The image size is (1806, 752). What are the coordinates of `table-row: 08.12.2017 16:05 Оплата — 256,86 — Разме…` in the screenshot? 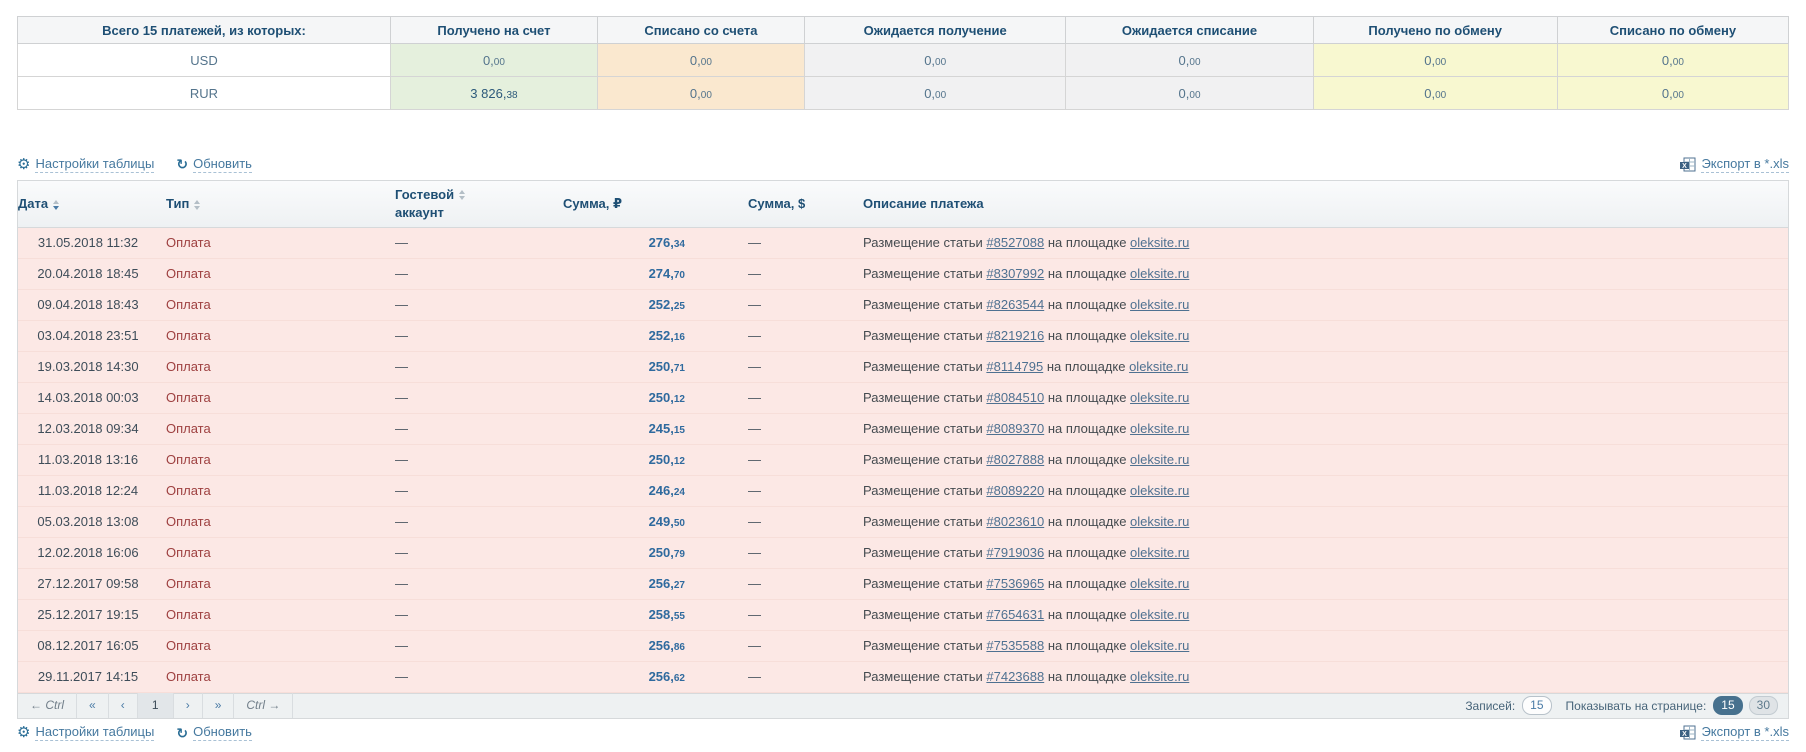 It's located at (903, 646).